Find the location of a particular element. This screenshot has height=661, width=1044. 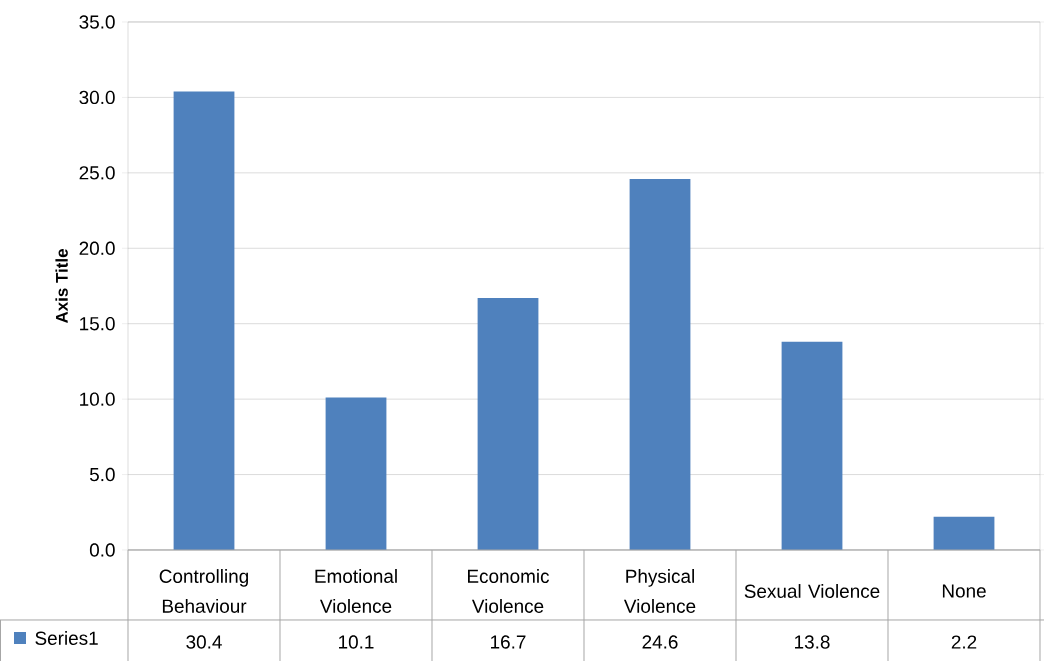

legend-label: Series1 is located at coordinates (66, 638).